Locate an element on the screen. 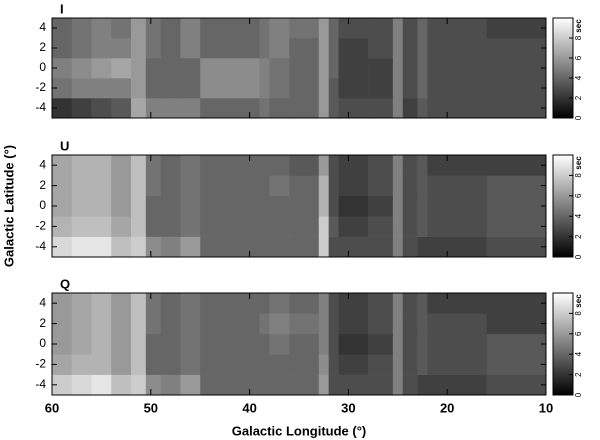  y-tick-label: -2 is located at coordinates (40, 87).